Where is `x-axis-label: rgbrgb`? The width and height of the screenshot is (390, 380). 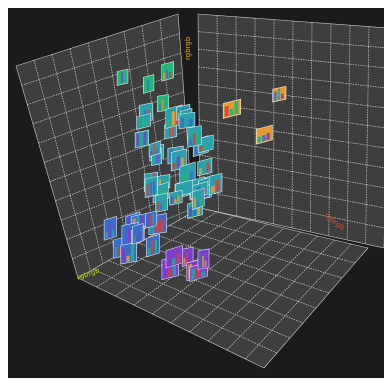
x-axis-label: rgbrgb is located at coordinates (188, 48).